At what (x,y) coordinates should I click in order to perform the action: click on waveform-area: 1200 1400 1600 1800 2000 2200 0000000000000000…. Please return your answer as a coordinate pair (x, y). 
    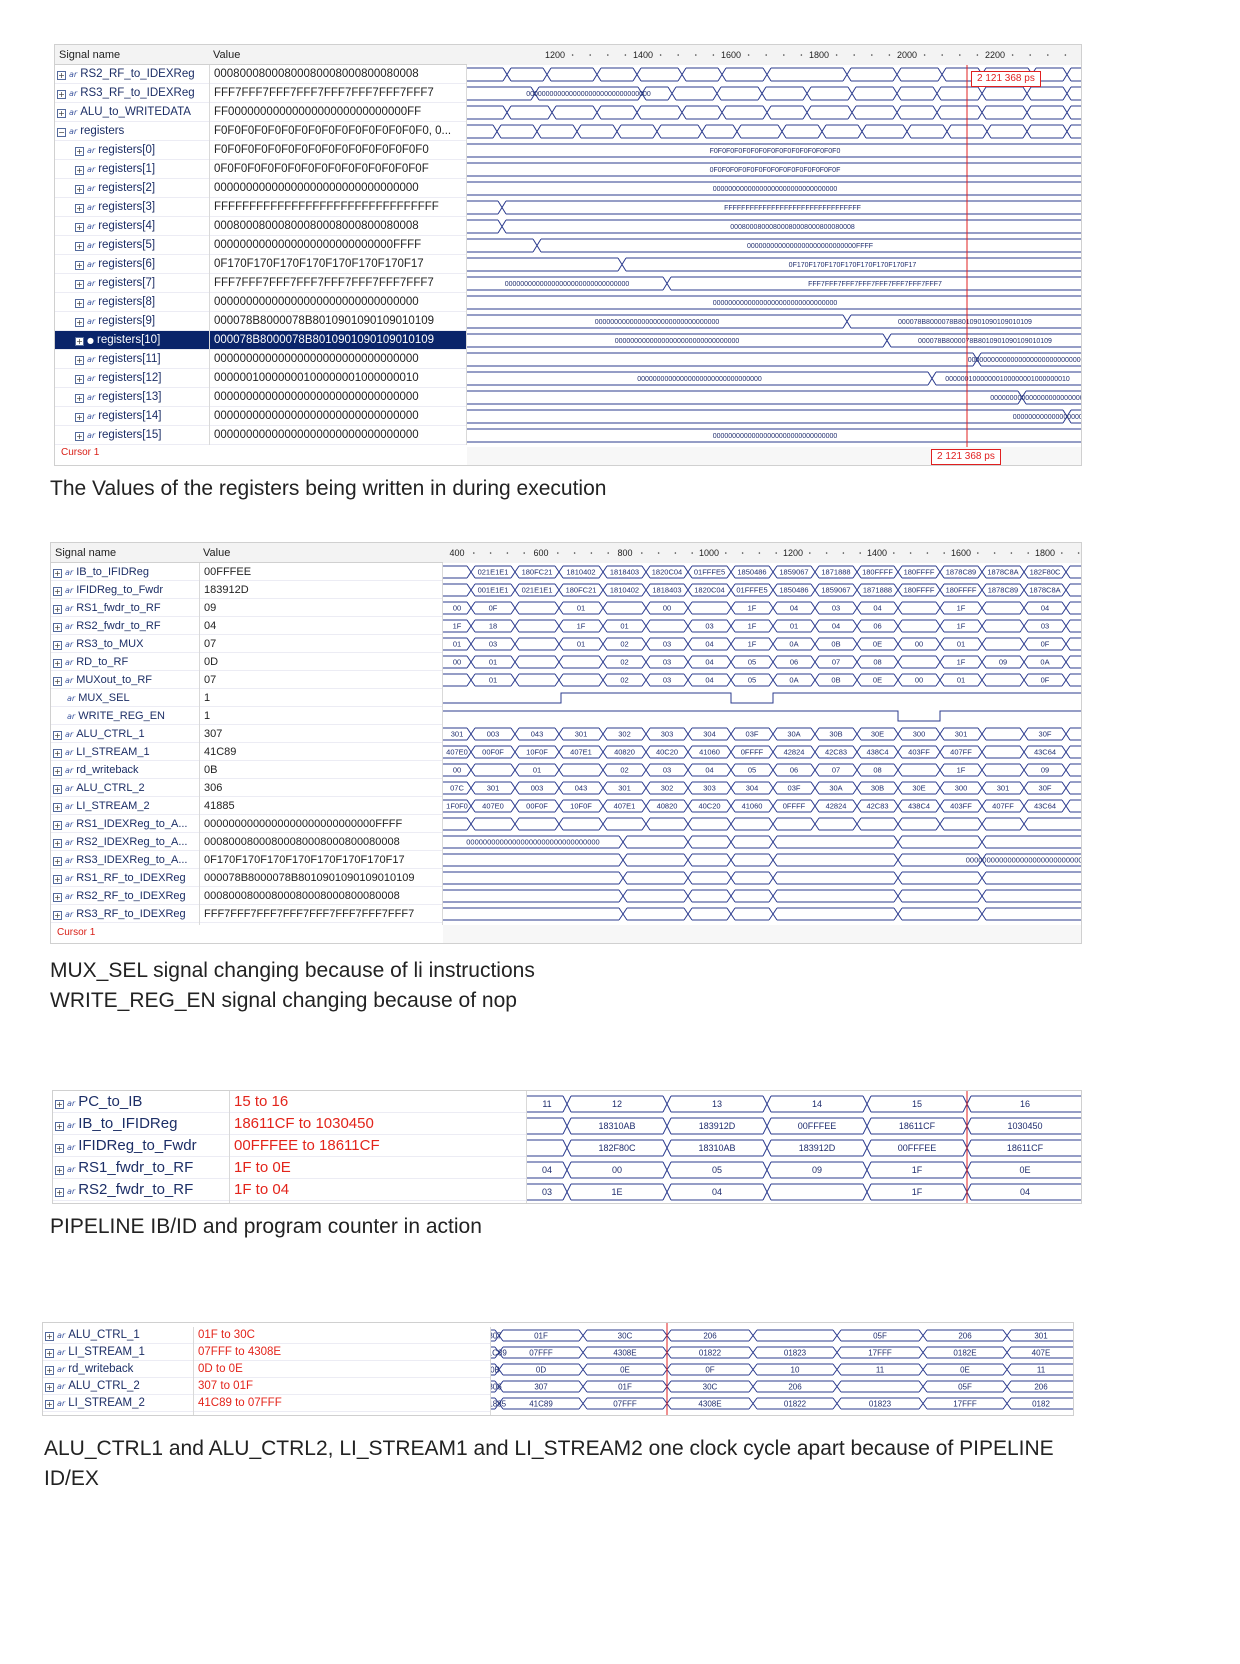
    Looking at the image, I should click on (774, 255).